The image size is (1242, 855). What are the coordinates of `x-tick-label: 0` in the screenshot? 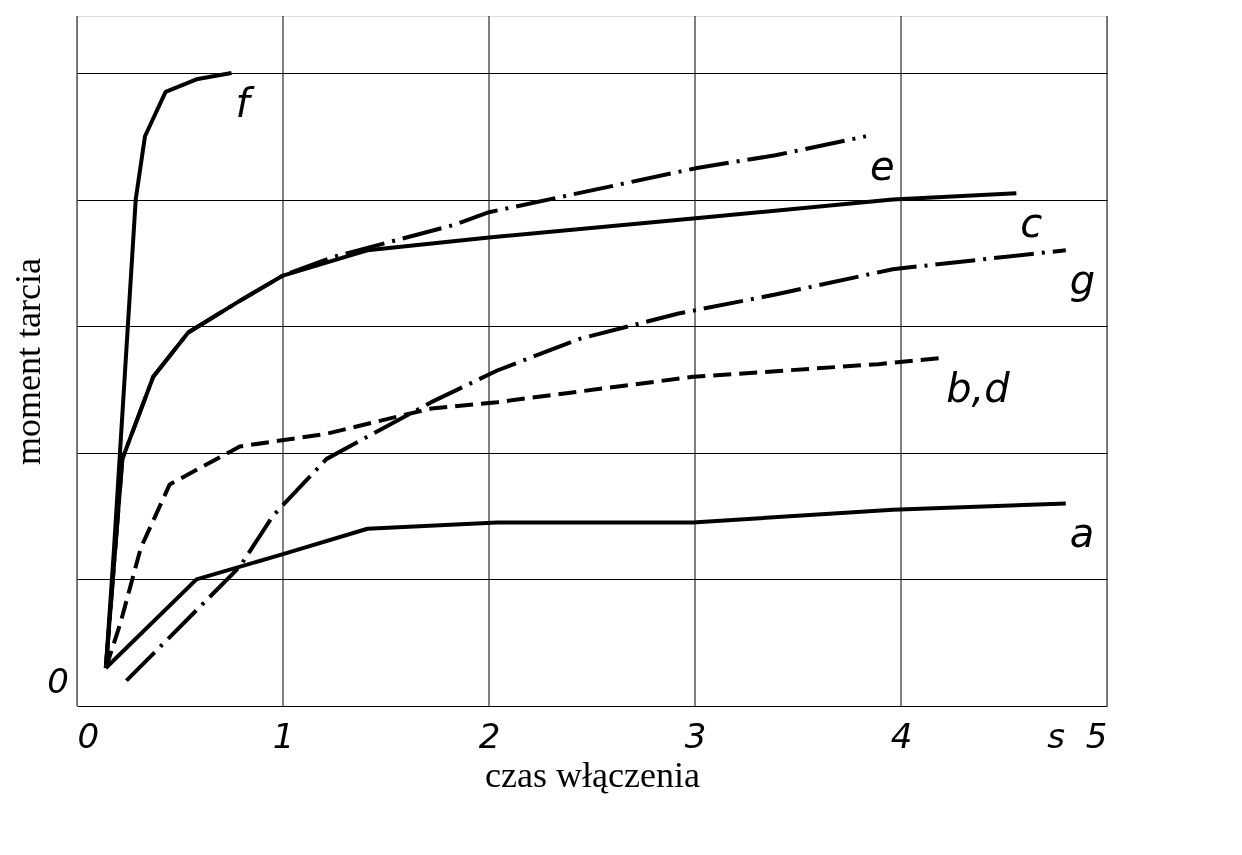 It's located at (88, 735).